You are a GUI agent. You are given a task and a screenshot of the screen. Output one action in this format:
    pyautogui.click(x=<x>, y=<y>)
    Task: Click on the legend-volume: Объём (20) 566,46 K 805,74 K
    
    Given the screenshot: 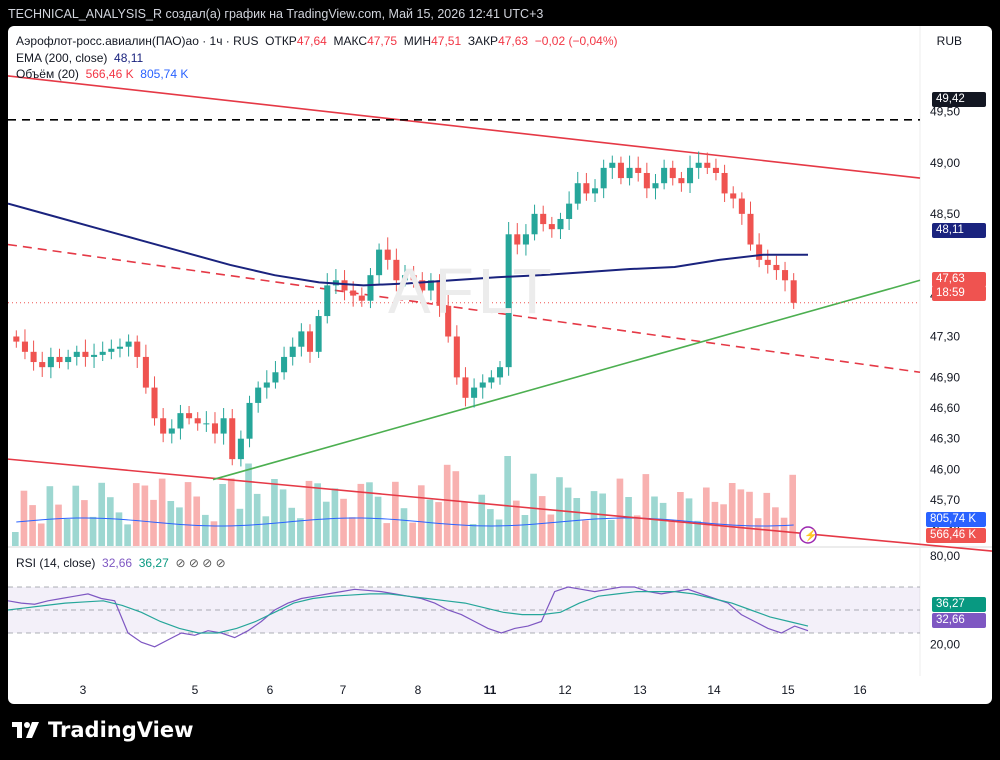 What is the action you would take?
    pyautogui.click(x=102, y=74)
    